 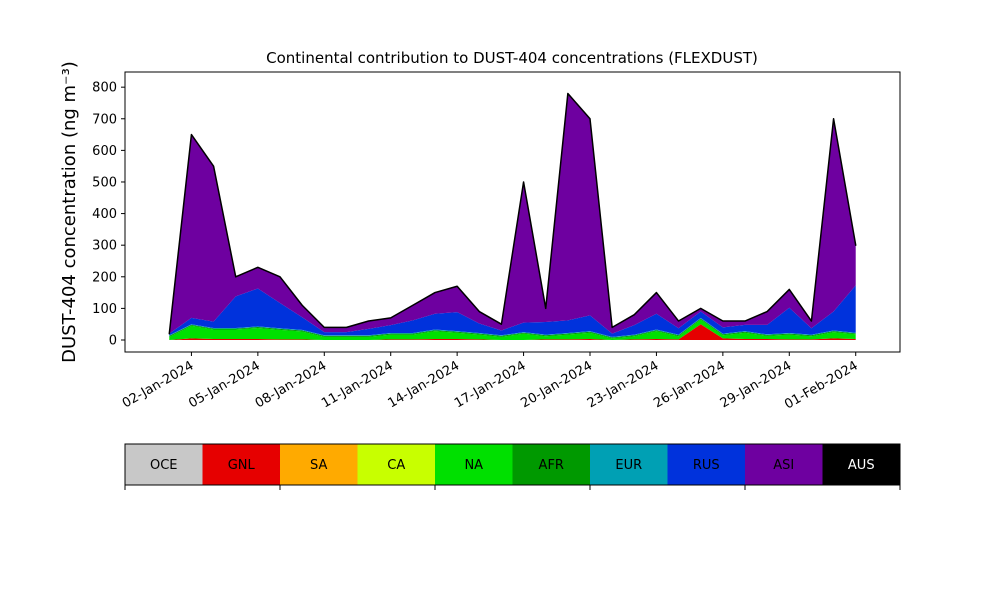 I want to click on x-tick-label: 08-Jan-2024, so click(x=291, y=384).